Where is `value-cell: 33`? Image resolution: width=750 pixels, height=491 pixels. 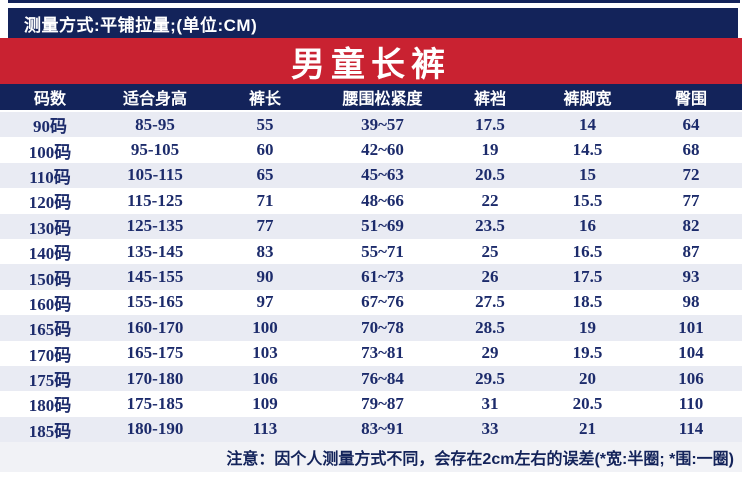 value-cell: 33 is located at coordinates (490, 429).